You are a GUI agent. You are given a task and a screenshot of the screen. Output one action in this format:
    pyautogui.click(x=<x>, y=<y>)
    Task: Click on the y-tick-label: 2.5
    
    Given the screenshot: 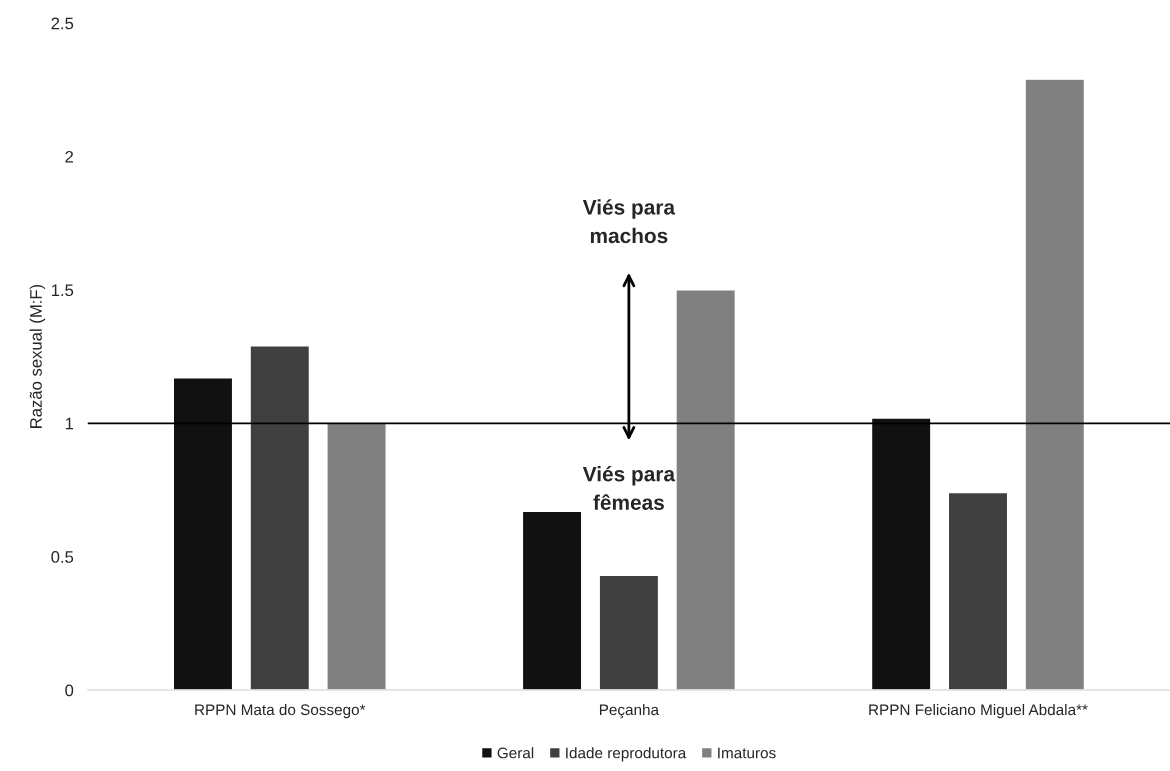 What is the action you would take?
    pyautogui.click(x=62, y=23)
    